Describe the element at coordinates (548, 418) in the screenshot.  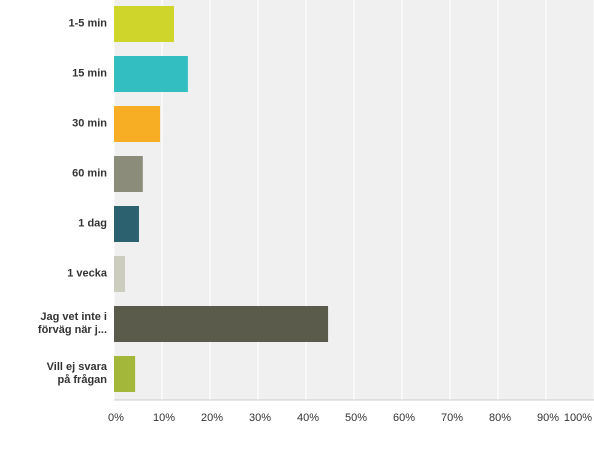
I see `x-tick-label: 90%` at that location.